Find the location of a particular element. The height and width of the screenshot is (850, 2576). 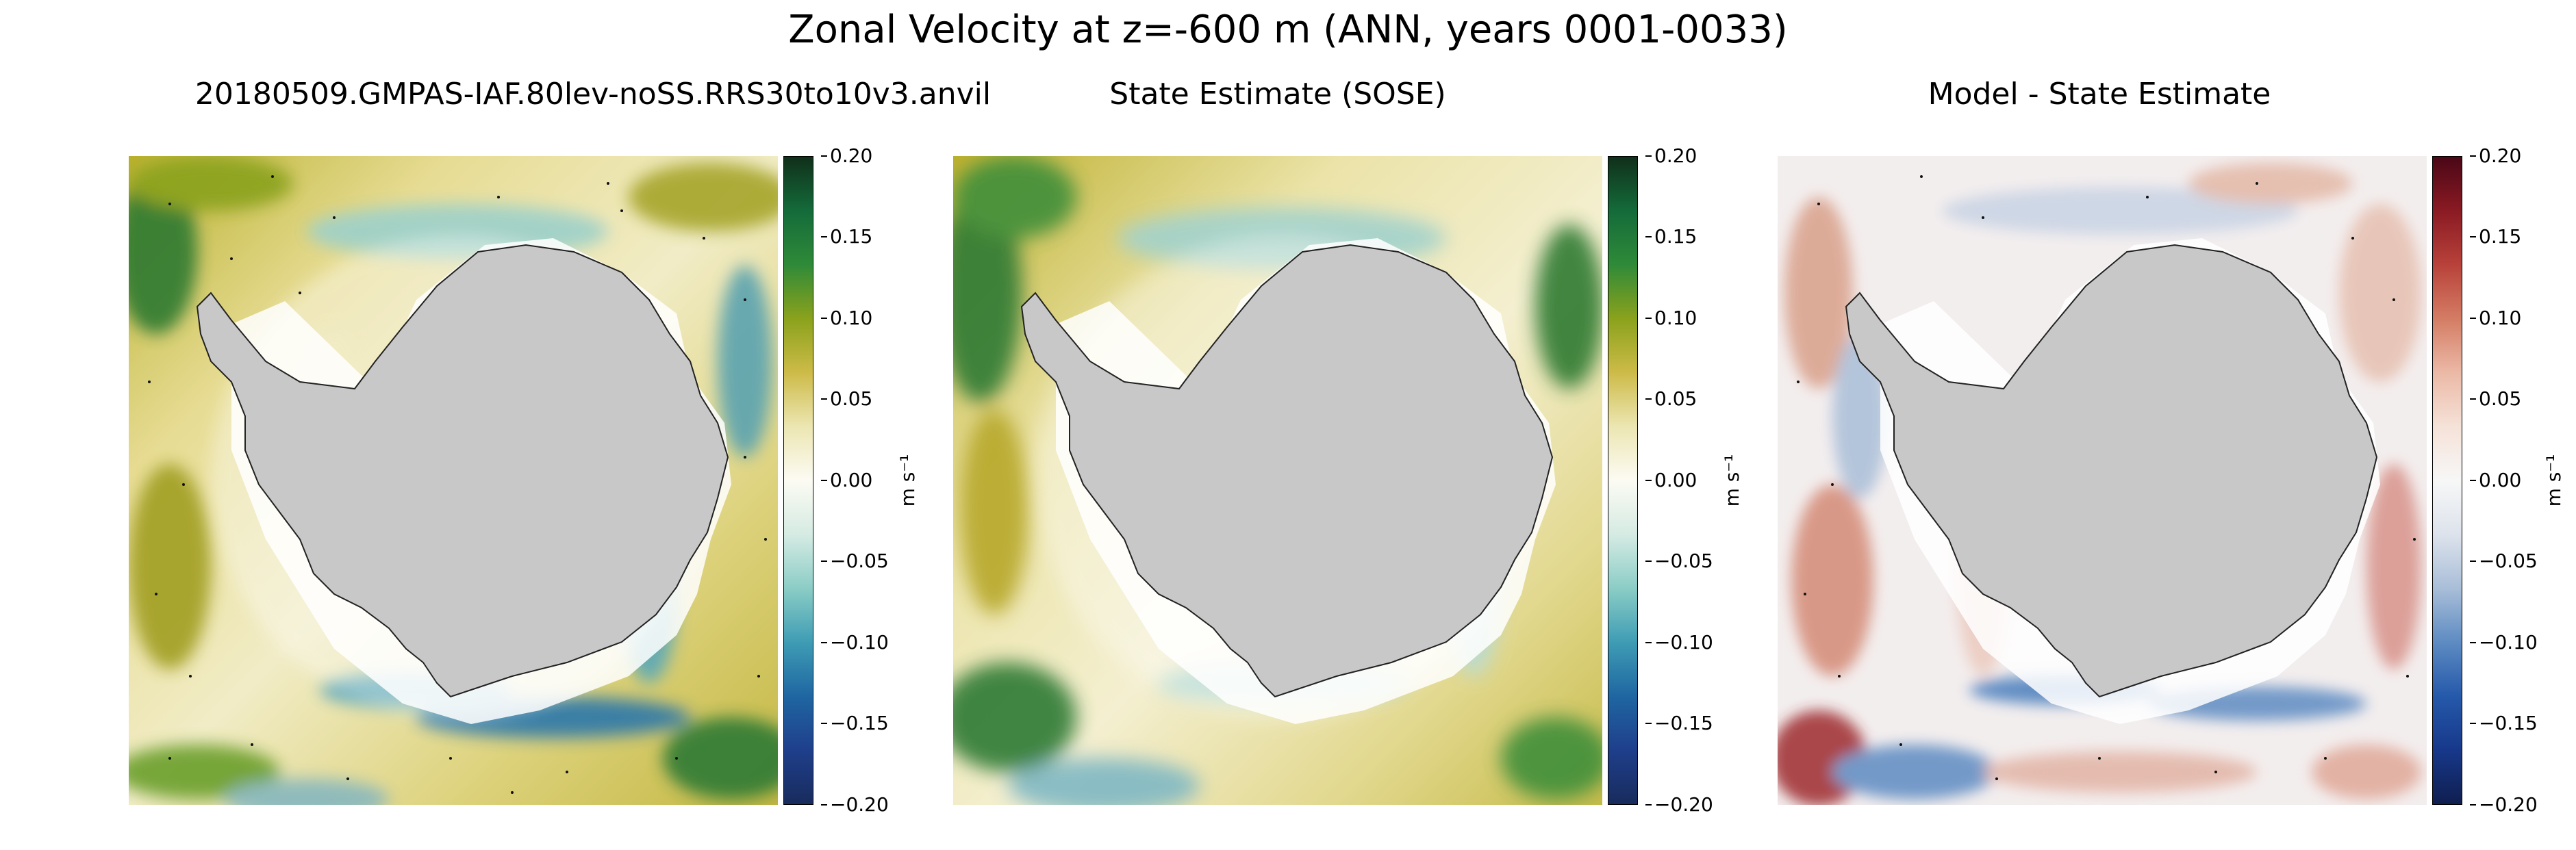

panel-2-colorbar-tick: −0.05 is located at coordinates (1679, 561).